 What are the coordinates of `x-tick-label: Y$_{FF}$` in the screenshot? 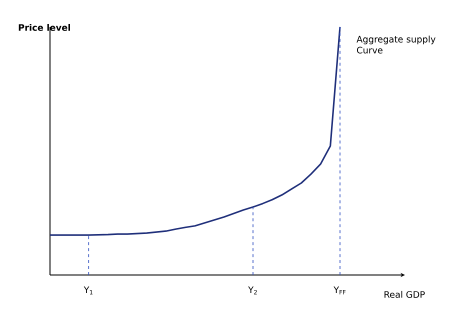 It's located at (340, 290).